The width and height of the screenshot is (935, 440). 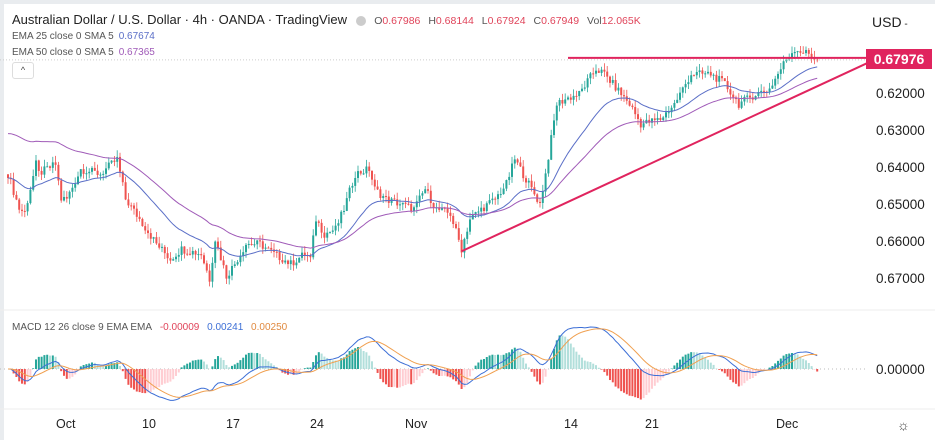 I want to click on ema50-legend: EMA 50 close 0 SMA 5 0.67365, so click(x=86, y=52).